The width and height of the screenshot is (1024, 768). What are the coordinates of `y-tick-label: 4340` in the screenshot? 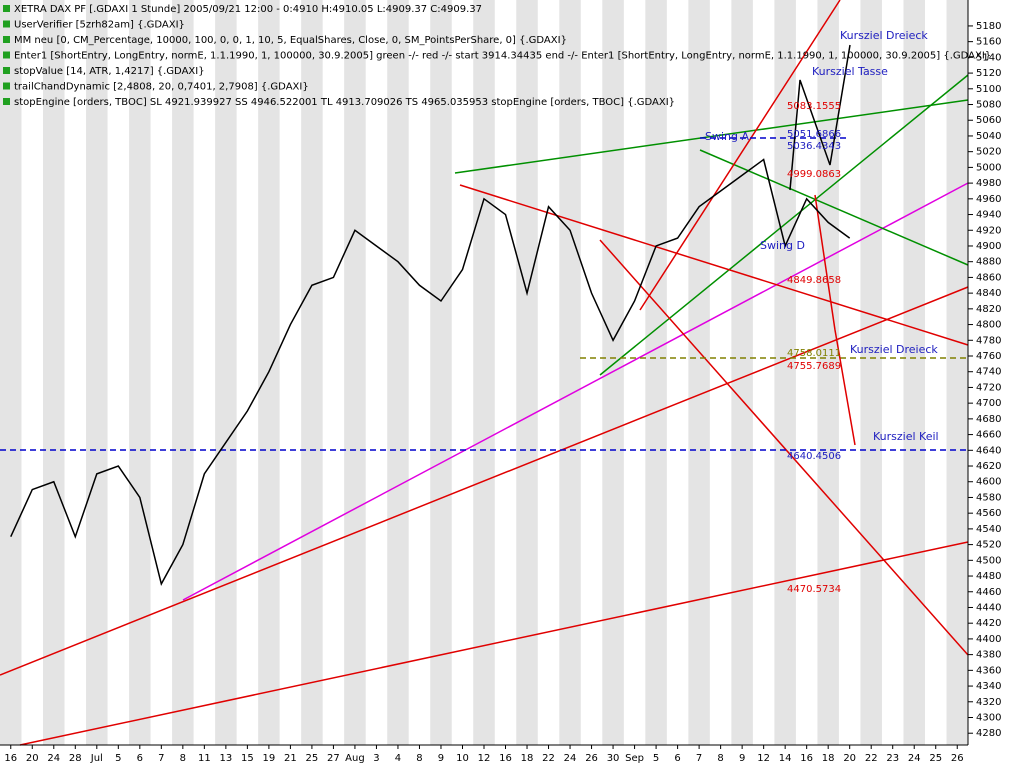 It's located at (988, 686).